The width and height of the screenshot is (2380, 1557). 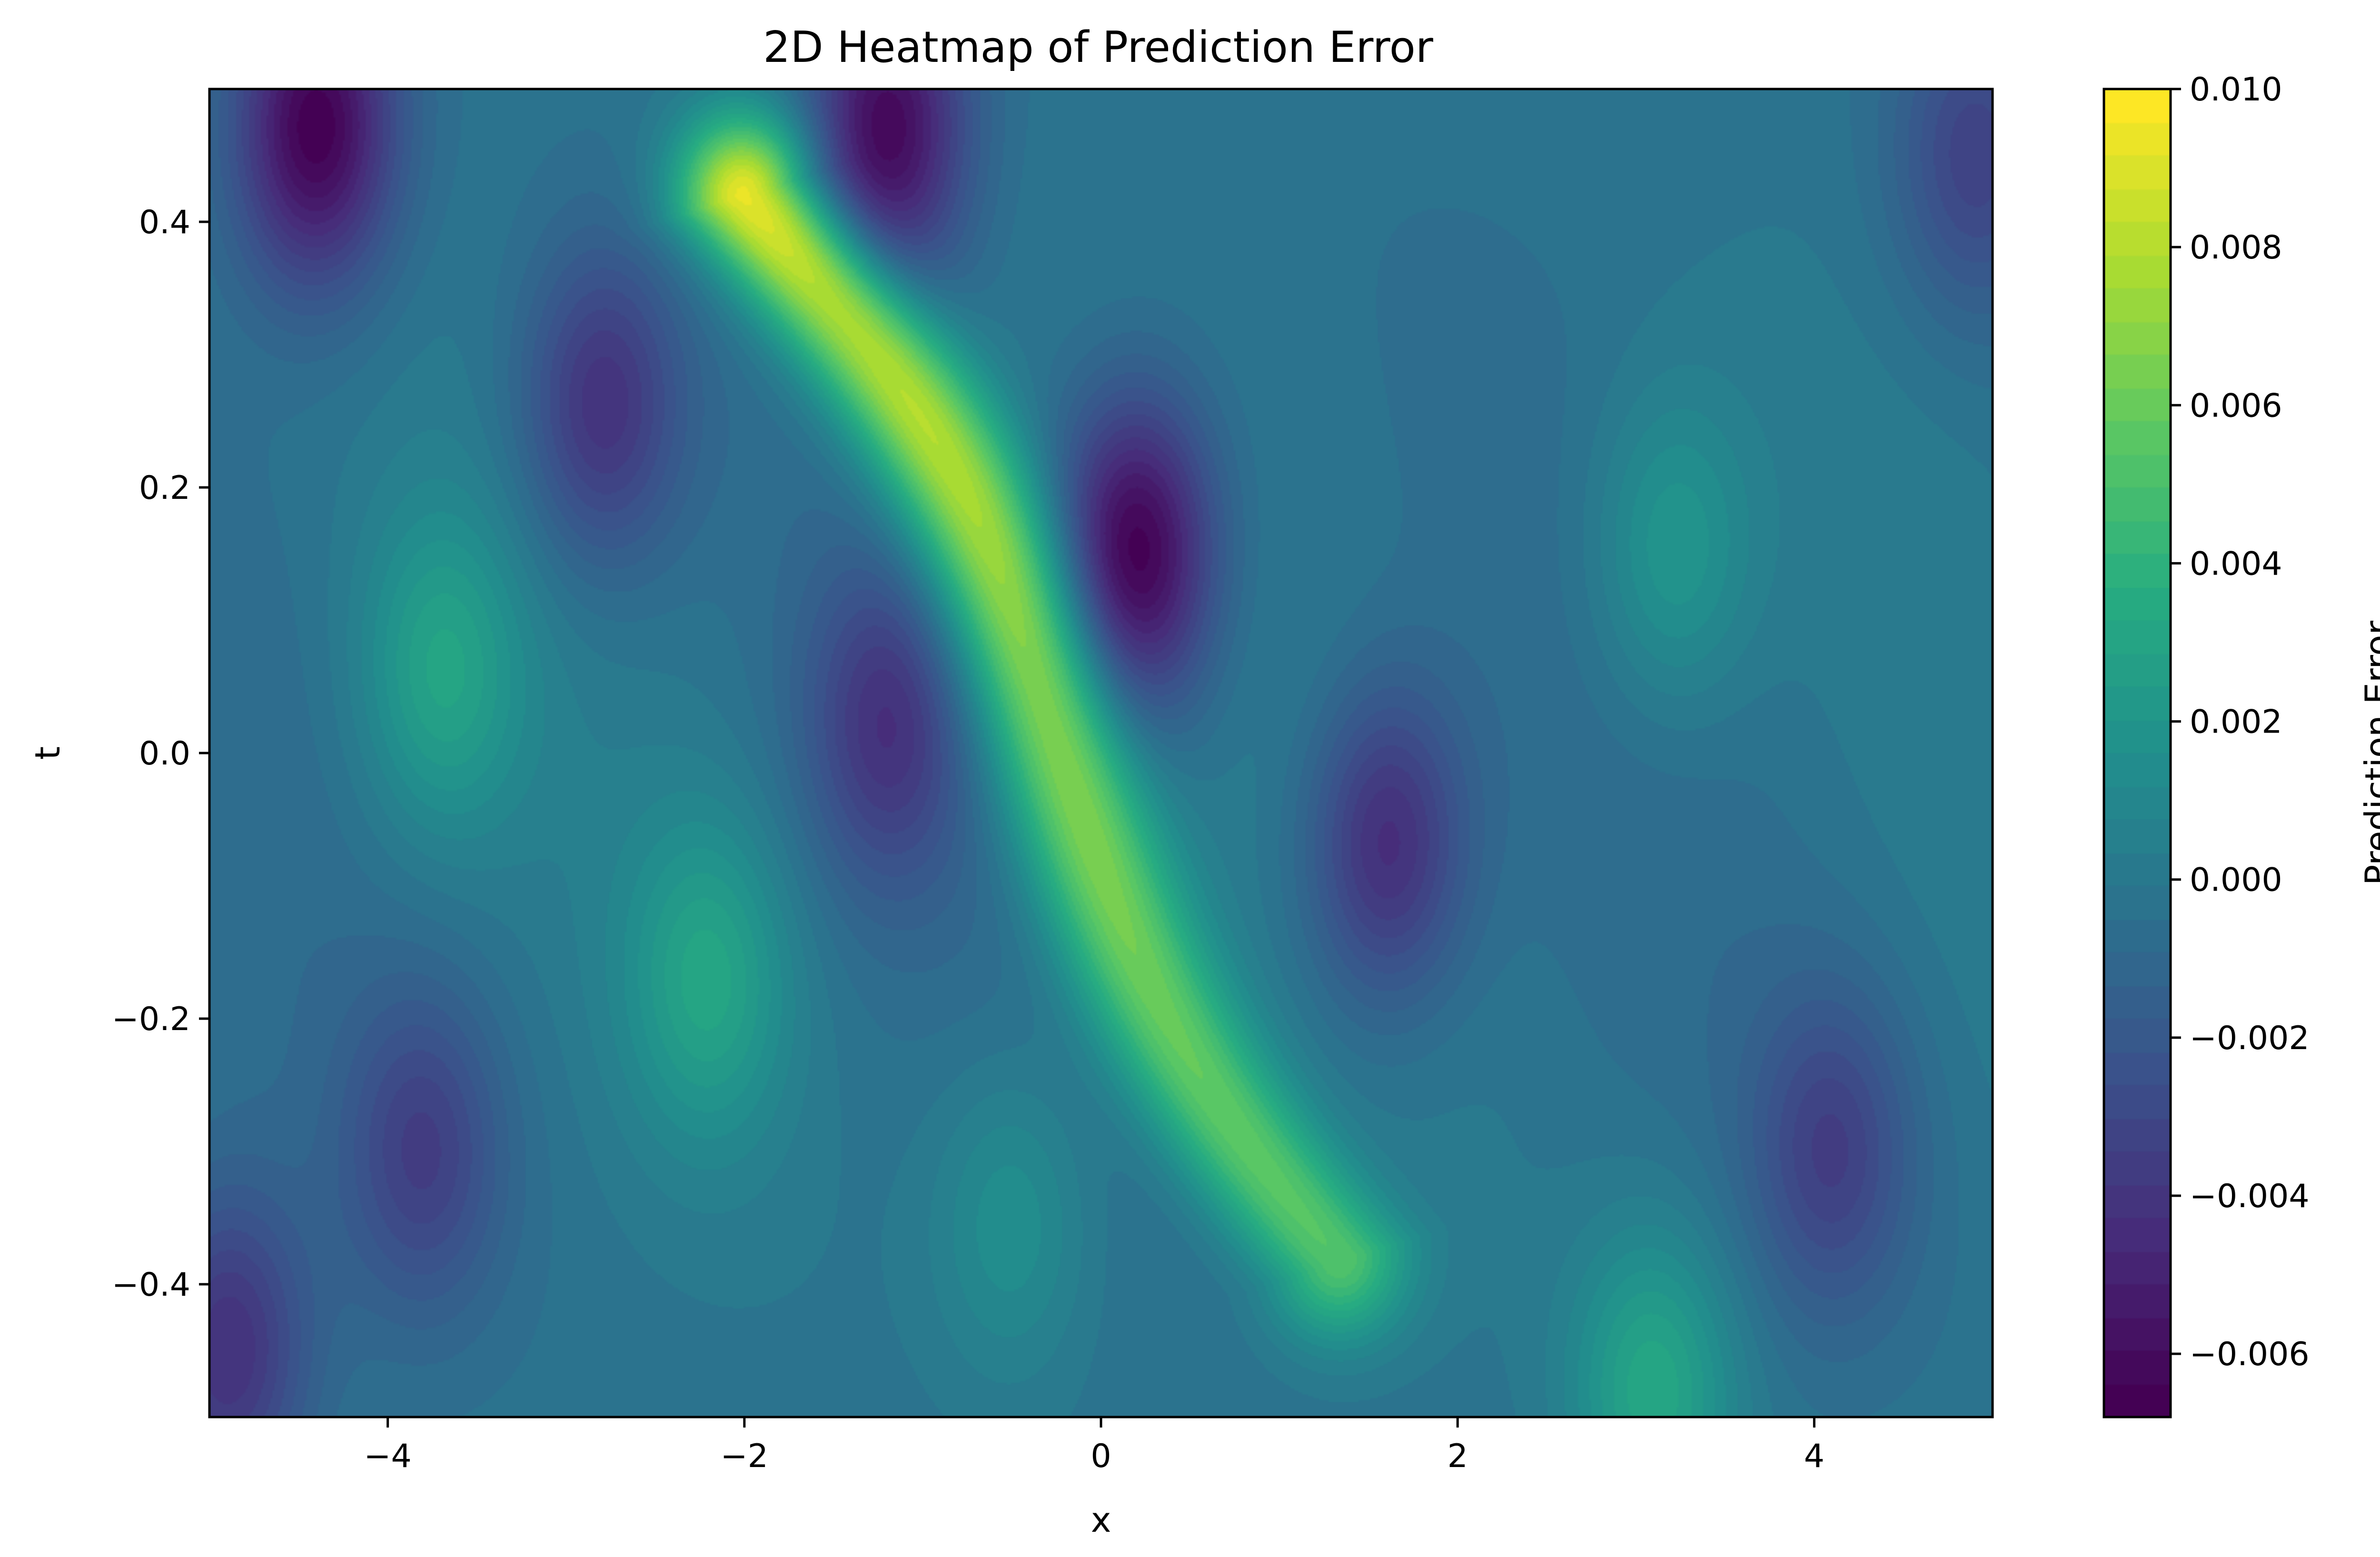 What do you see at coordinates (2236, 248) in the screenshot?
I see `colorbar-tick-label: 0.008` at bounding box center [2236, 248].